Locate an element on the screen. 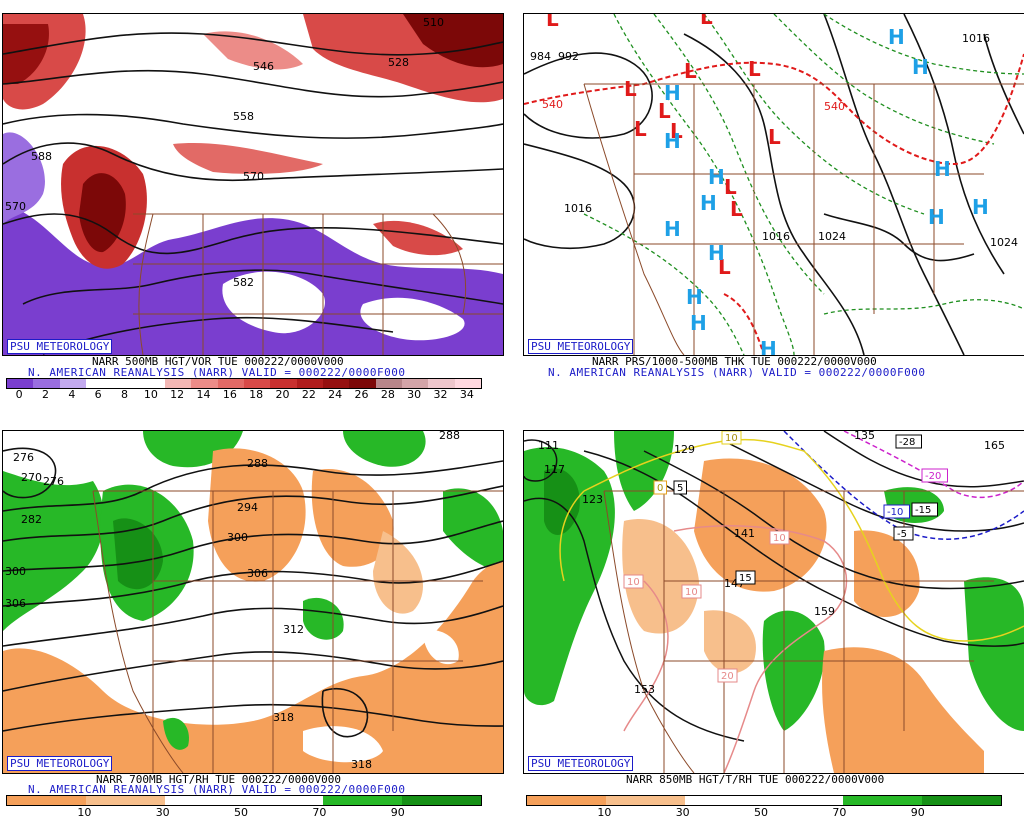  contour-label: 570 is located at coordinates (15, 206).